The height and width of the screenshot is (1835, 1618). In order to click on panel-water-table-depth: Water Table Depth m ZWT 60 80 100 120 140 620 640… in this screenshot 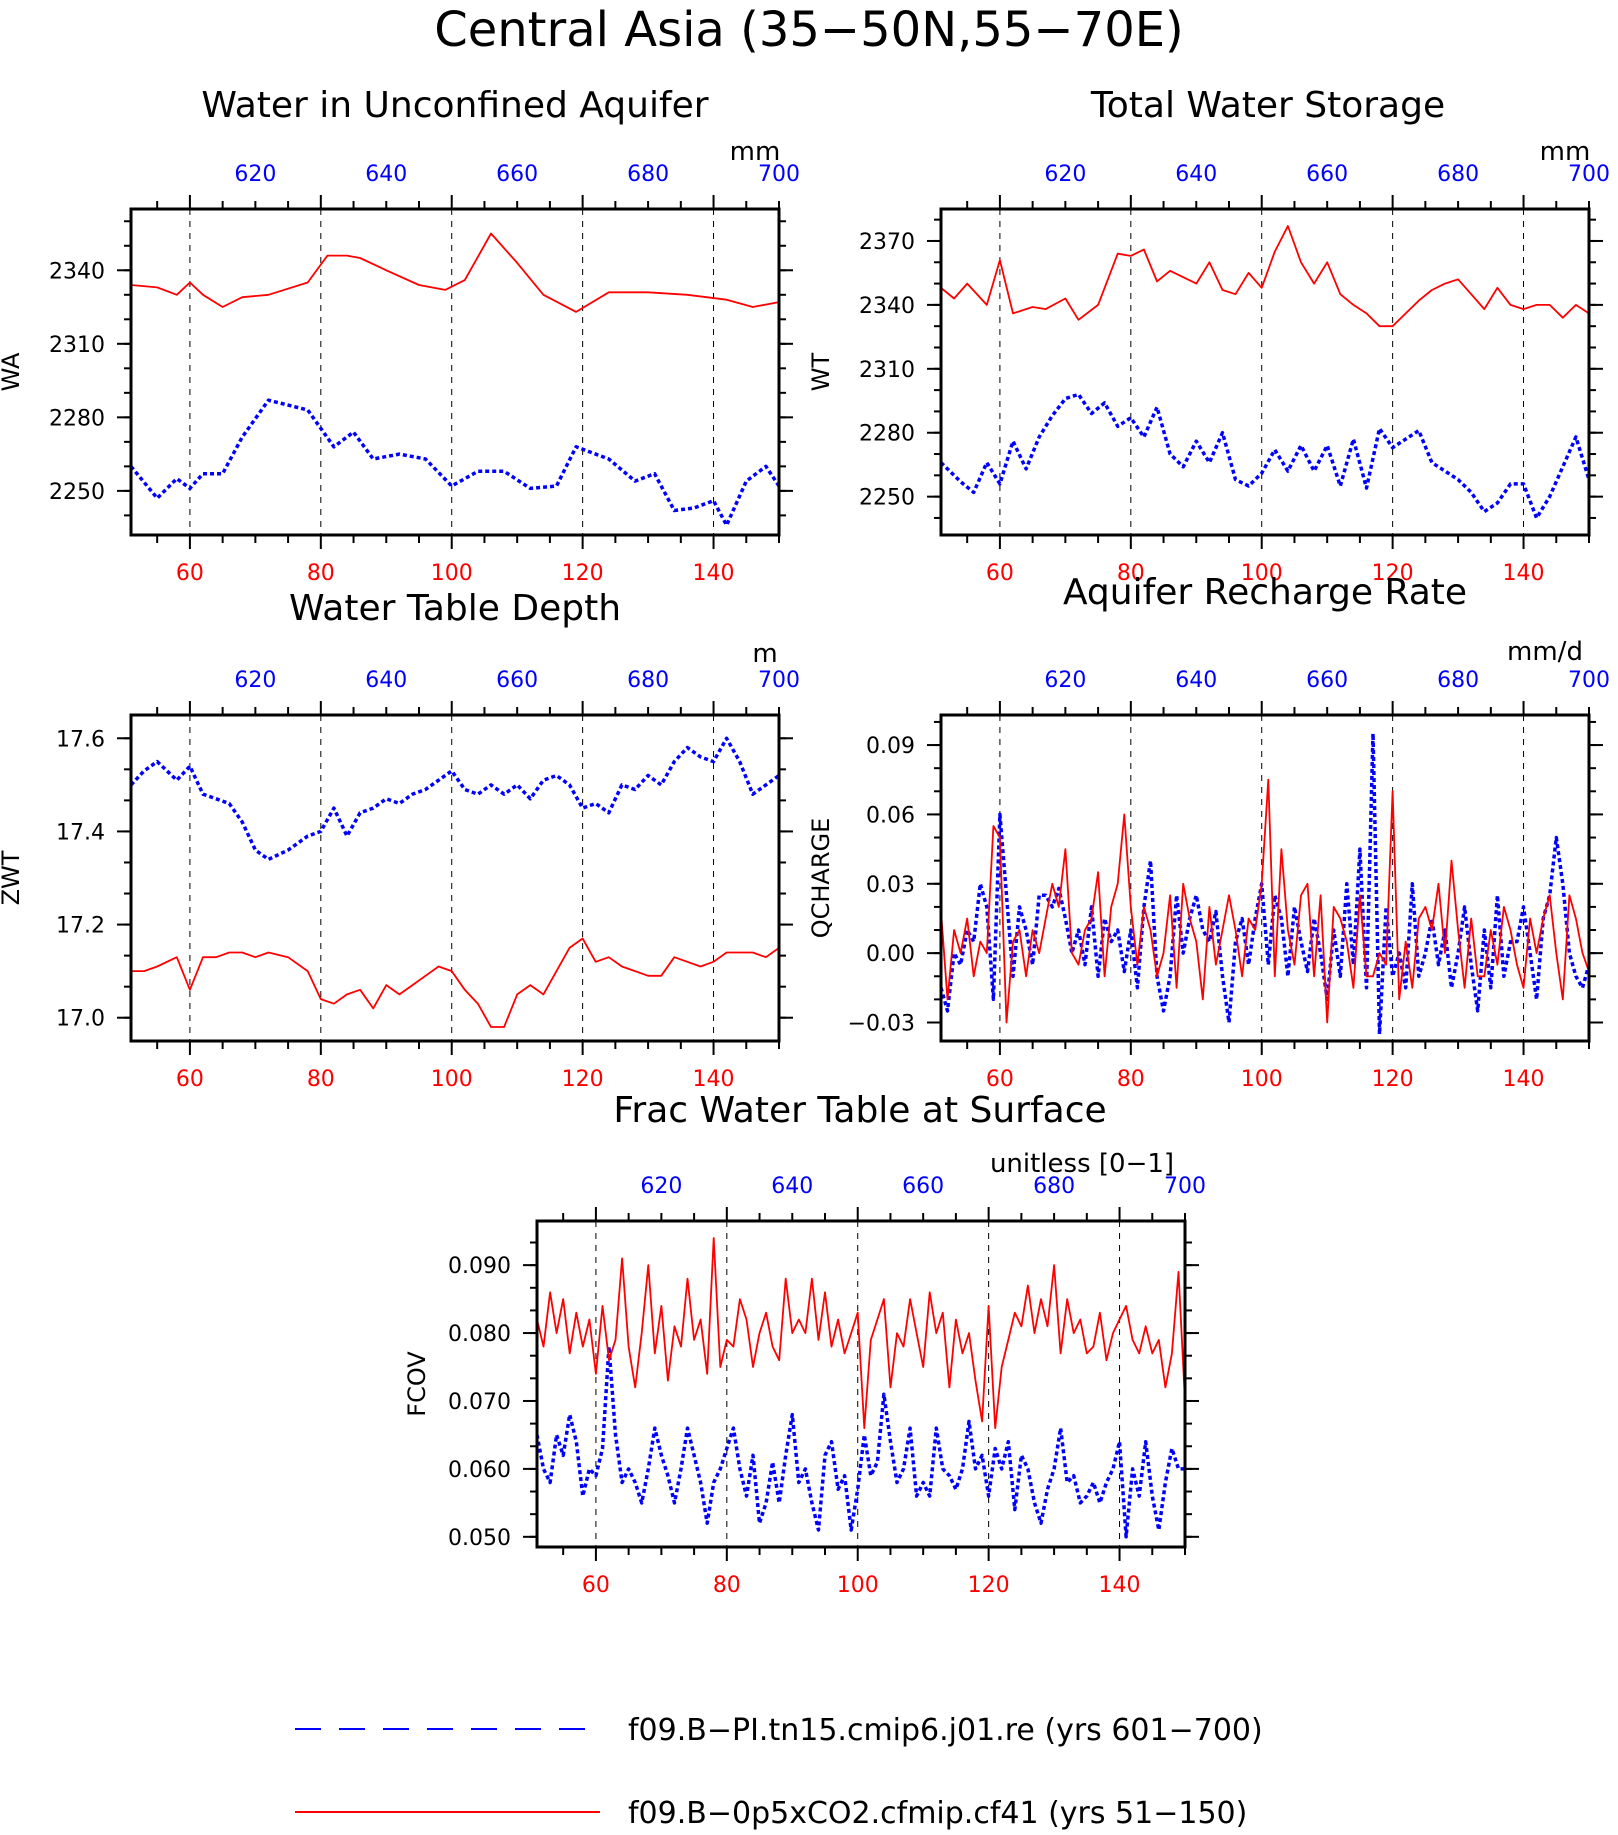, I will do `click(400, 840)`.